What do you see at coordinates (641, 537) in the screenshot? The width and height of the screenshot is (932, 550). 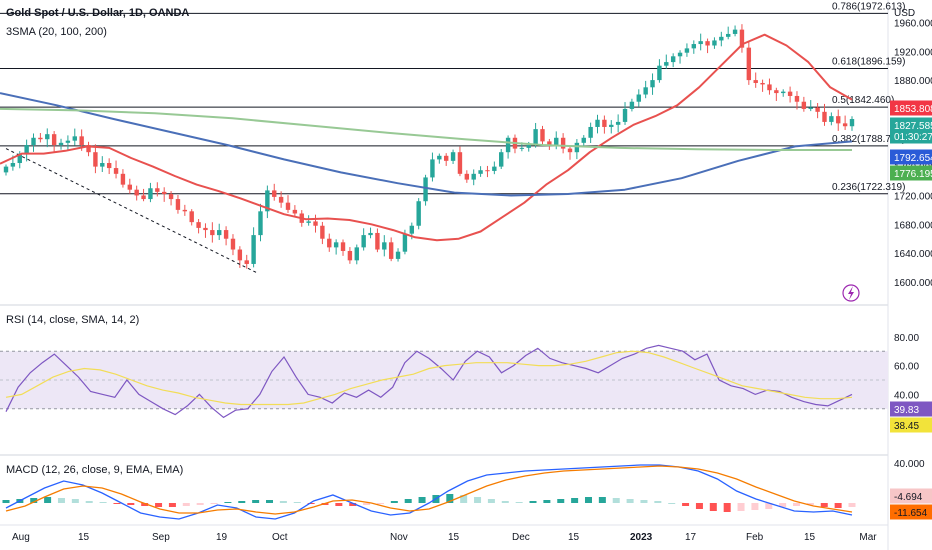 I see `time-tick-label: 2023` at bounding box center [641, 537].